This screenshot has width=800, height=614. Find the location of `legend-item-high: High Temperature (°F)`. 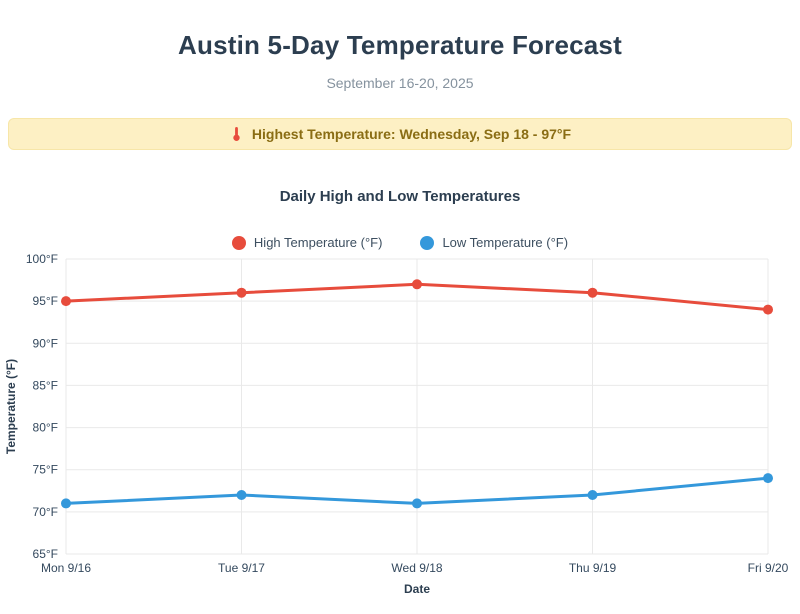

legend-item-high: High Temperature (°F) is located at coordinates (307, 242).